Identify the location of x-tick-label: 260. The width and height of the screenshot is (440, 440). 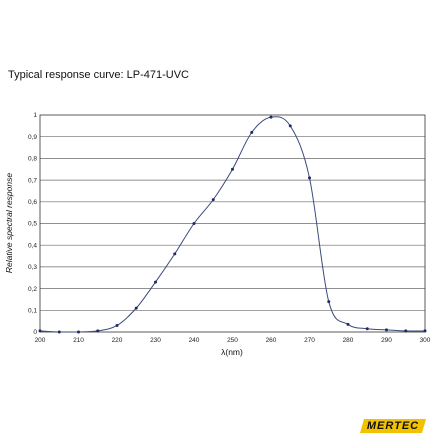
(271, 340).